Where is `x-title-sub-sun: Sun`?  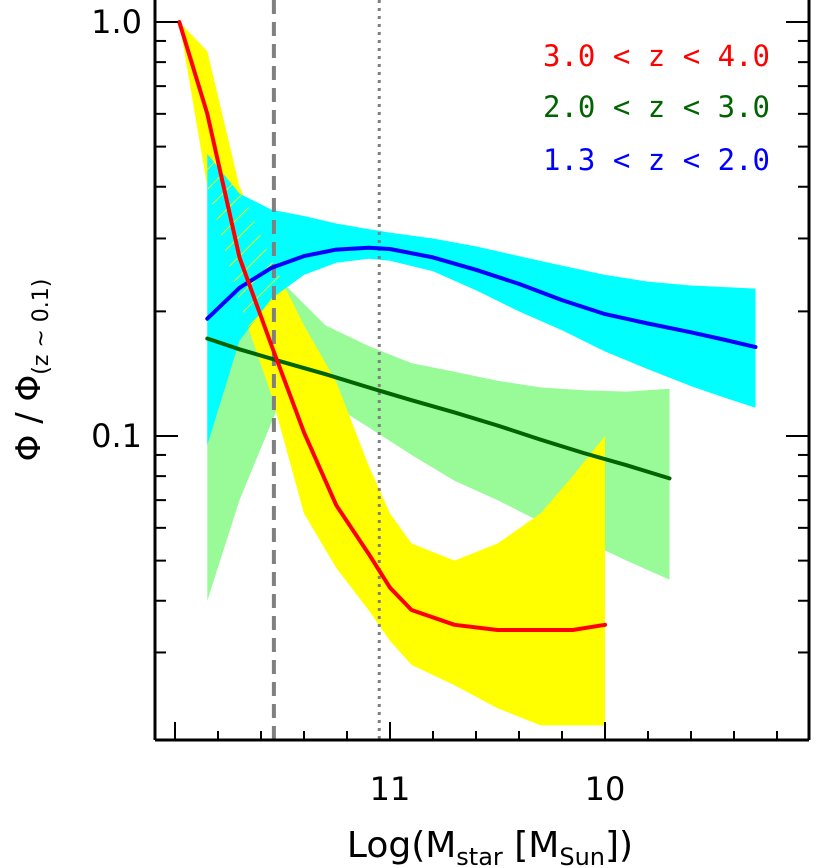 x-title-sub-sun: Sun is located at coordinates (582, 855).